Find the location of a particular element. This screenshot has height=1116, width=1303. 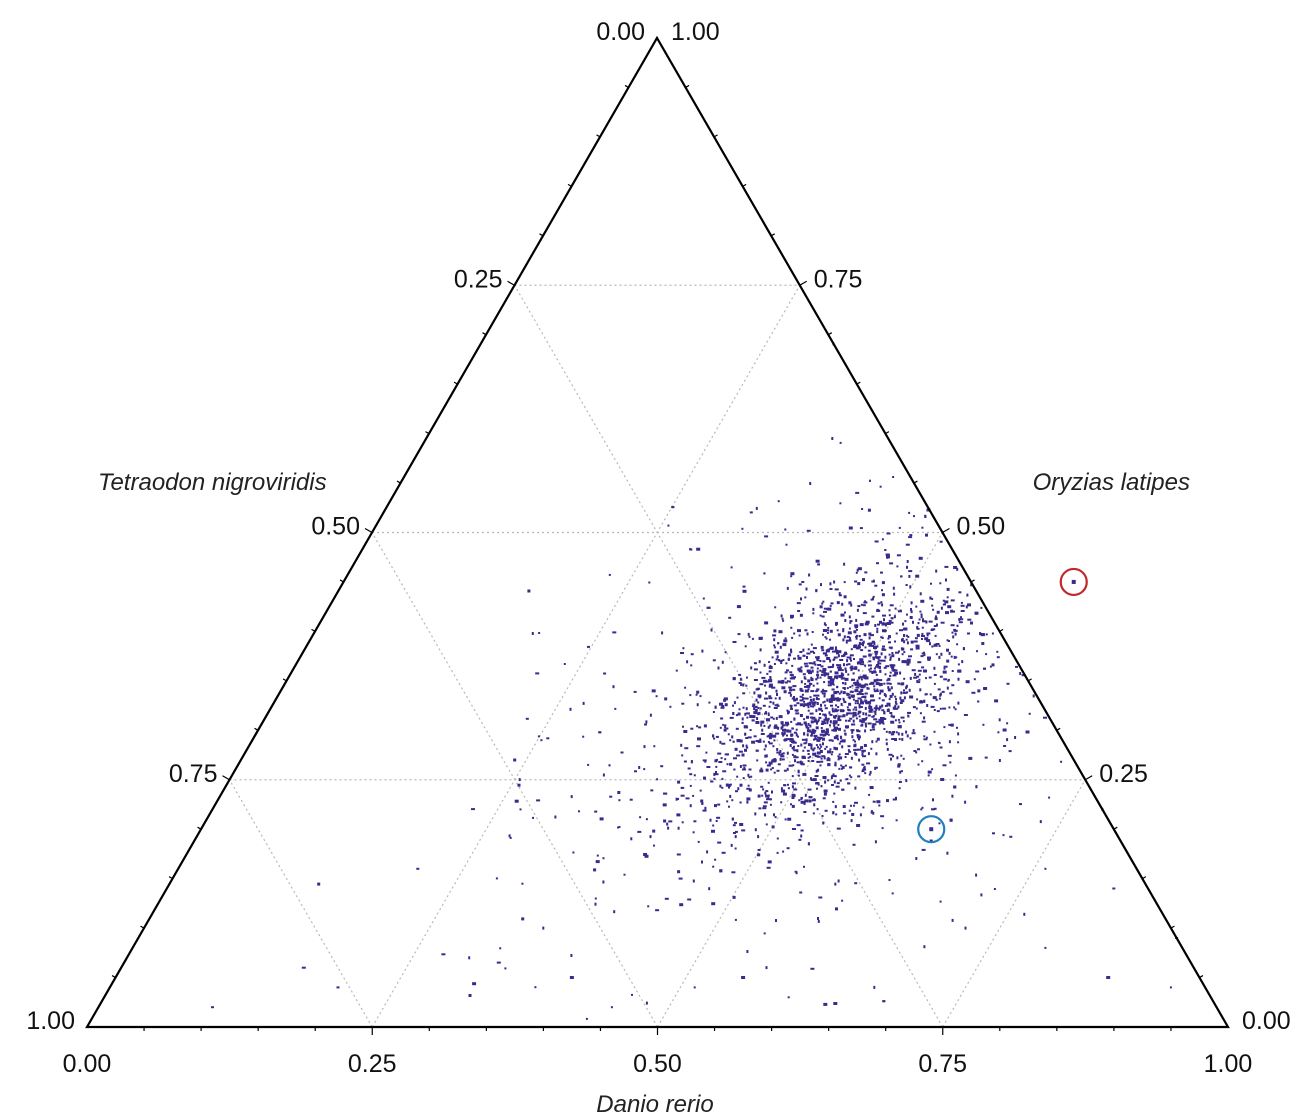

tick-mark-right is located at coordinates (858, 383).